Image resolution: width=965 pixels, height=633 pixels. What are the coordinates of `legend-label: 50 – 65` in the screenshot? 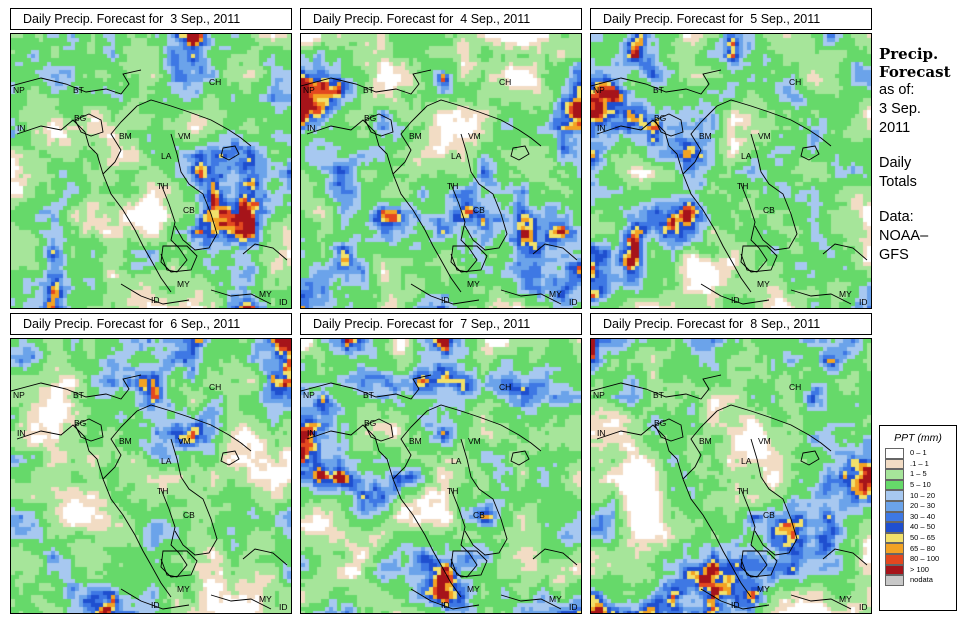 It's located at (923, 538).